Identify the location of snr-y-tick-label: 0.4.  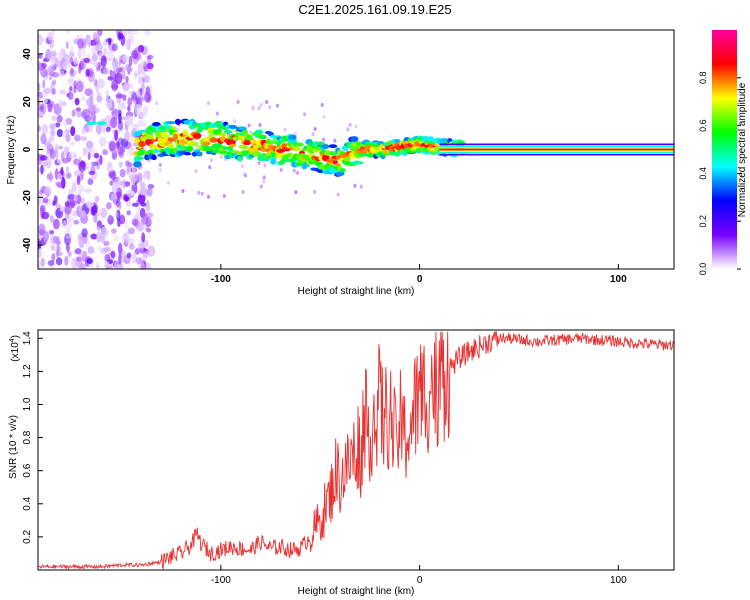
(27, 503).